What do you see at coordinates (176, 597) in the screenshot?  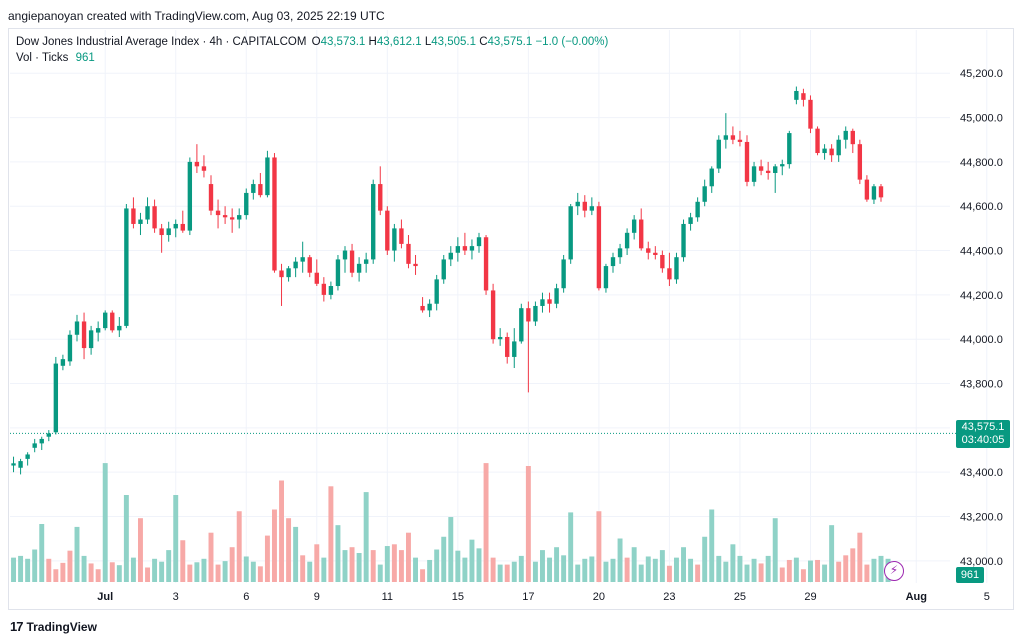 I see `time-tick-label: 3` at bounding box center [176, 597].